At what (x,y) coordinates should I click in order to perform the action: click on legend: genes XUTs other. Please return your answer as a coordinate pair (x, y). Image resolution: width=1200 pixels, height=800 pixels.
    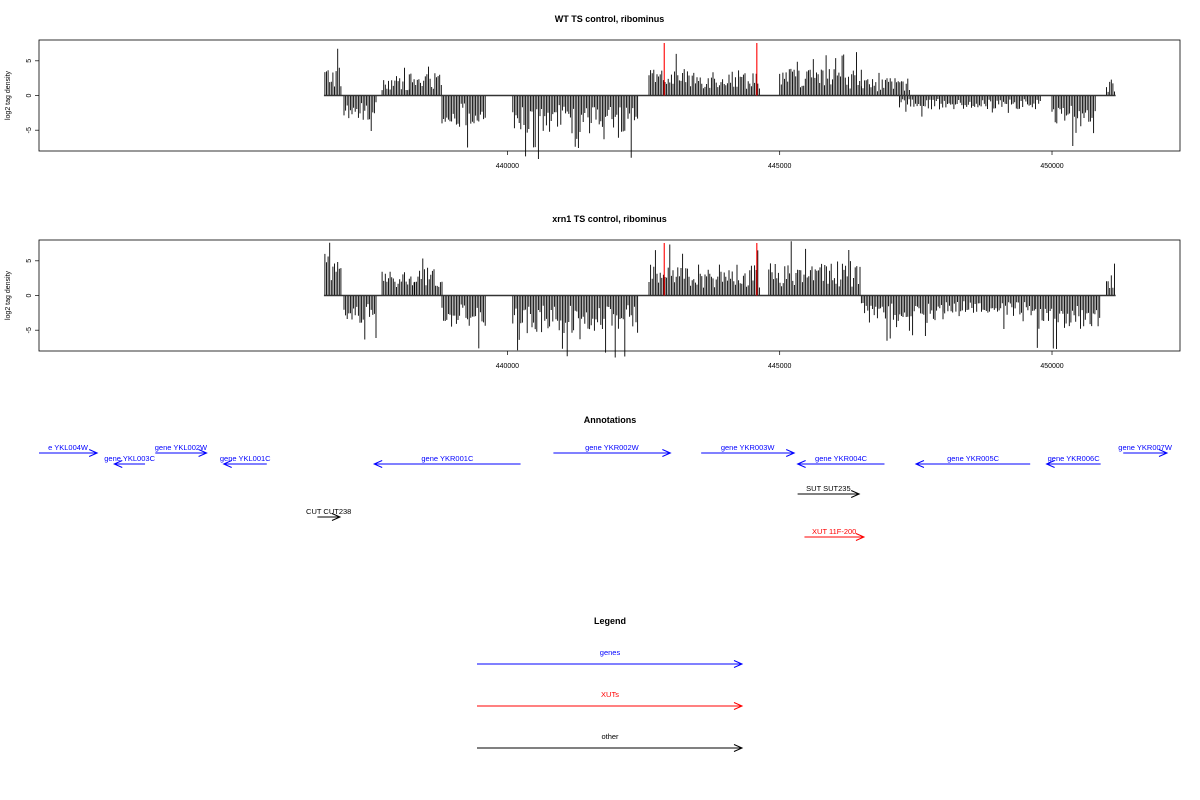
    Looking at the image, I should click on (610, 700).